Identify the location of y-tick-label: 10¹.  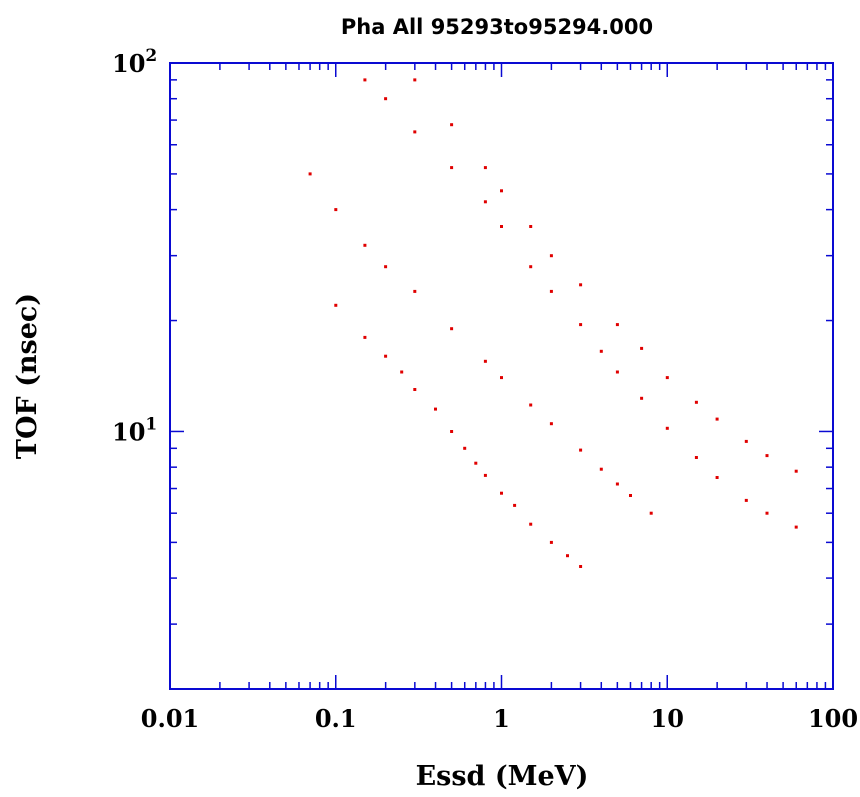
(134, 430).